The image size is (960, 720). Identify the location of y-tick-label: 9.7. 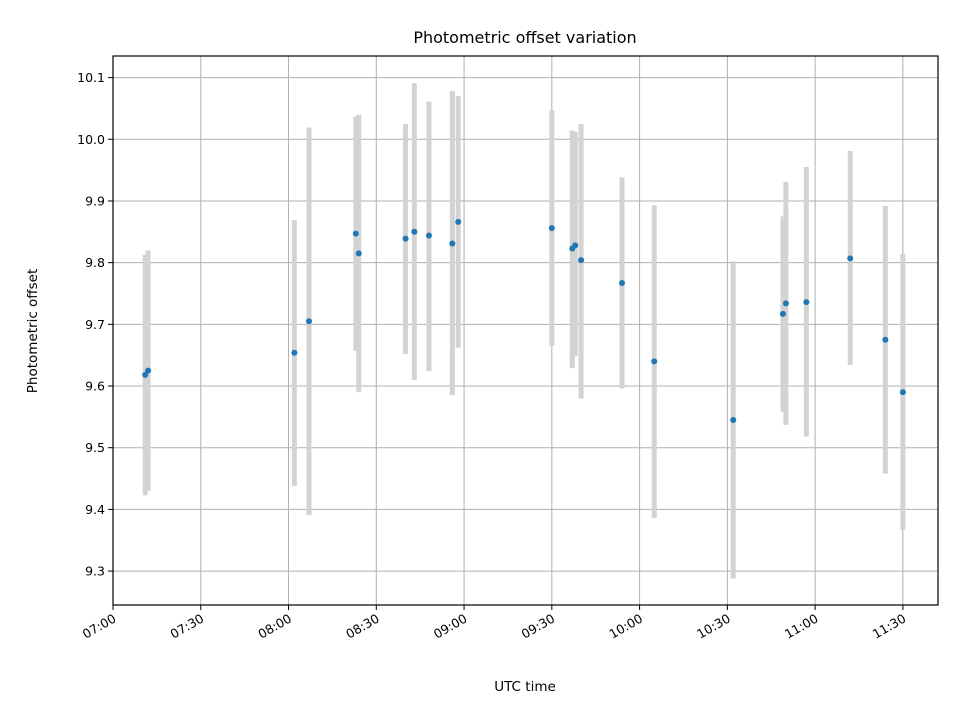
(95, 324).